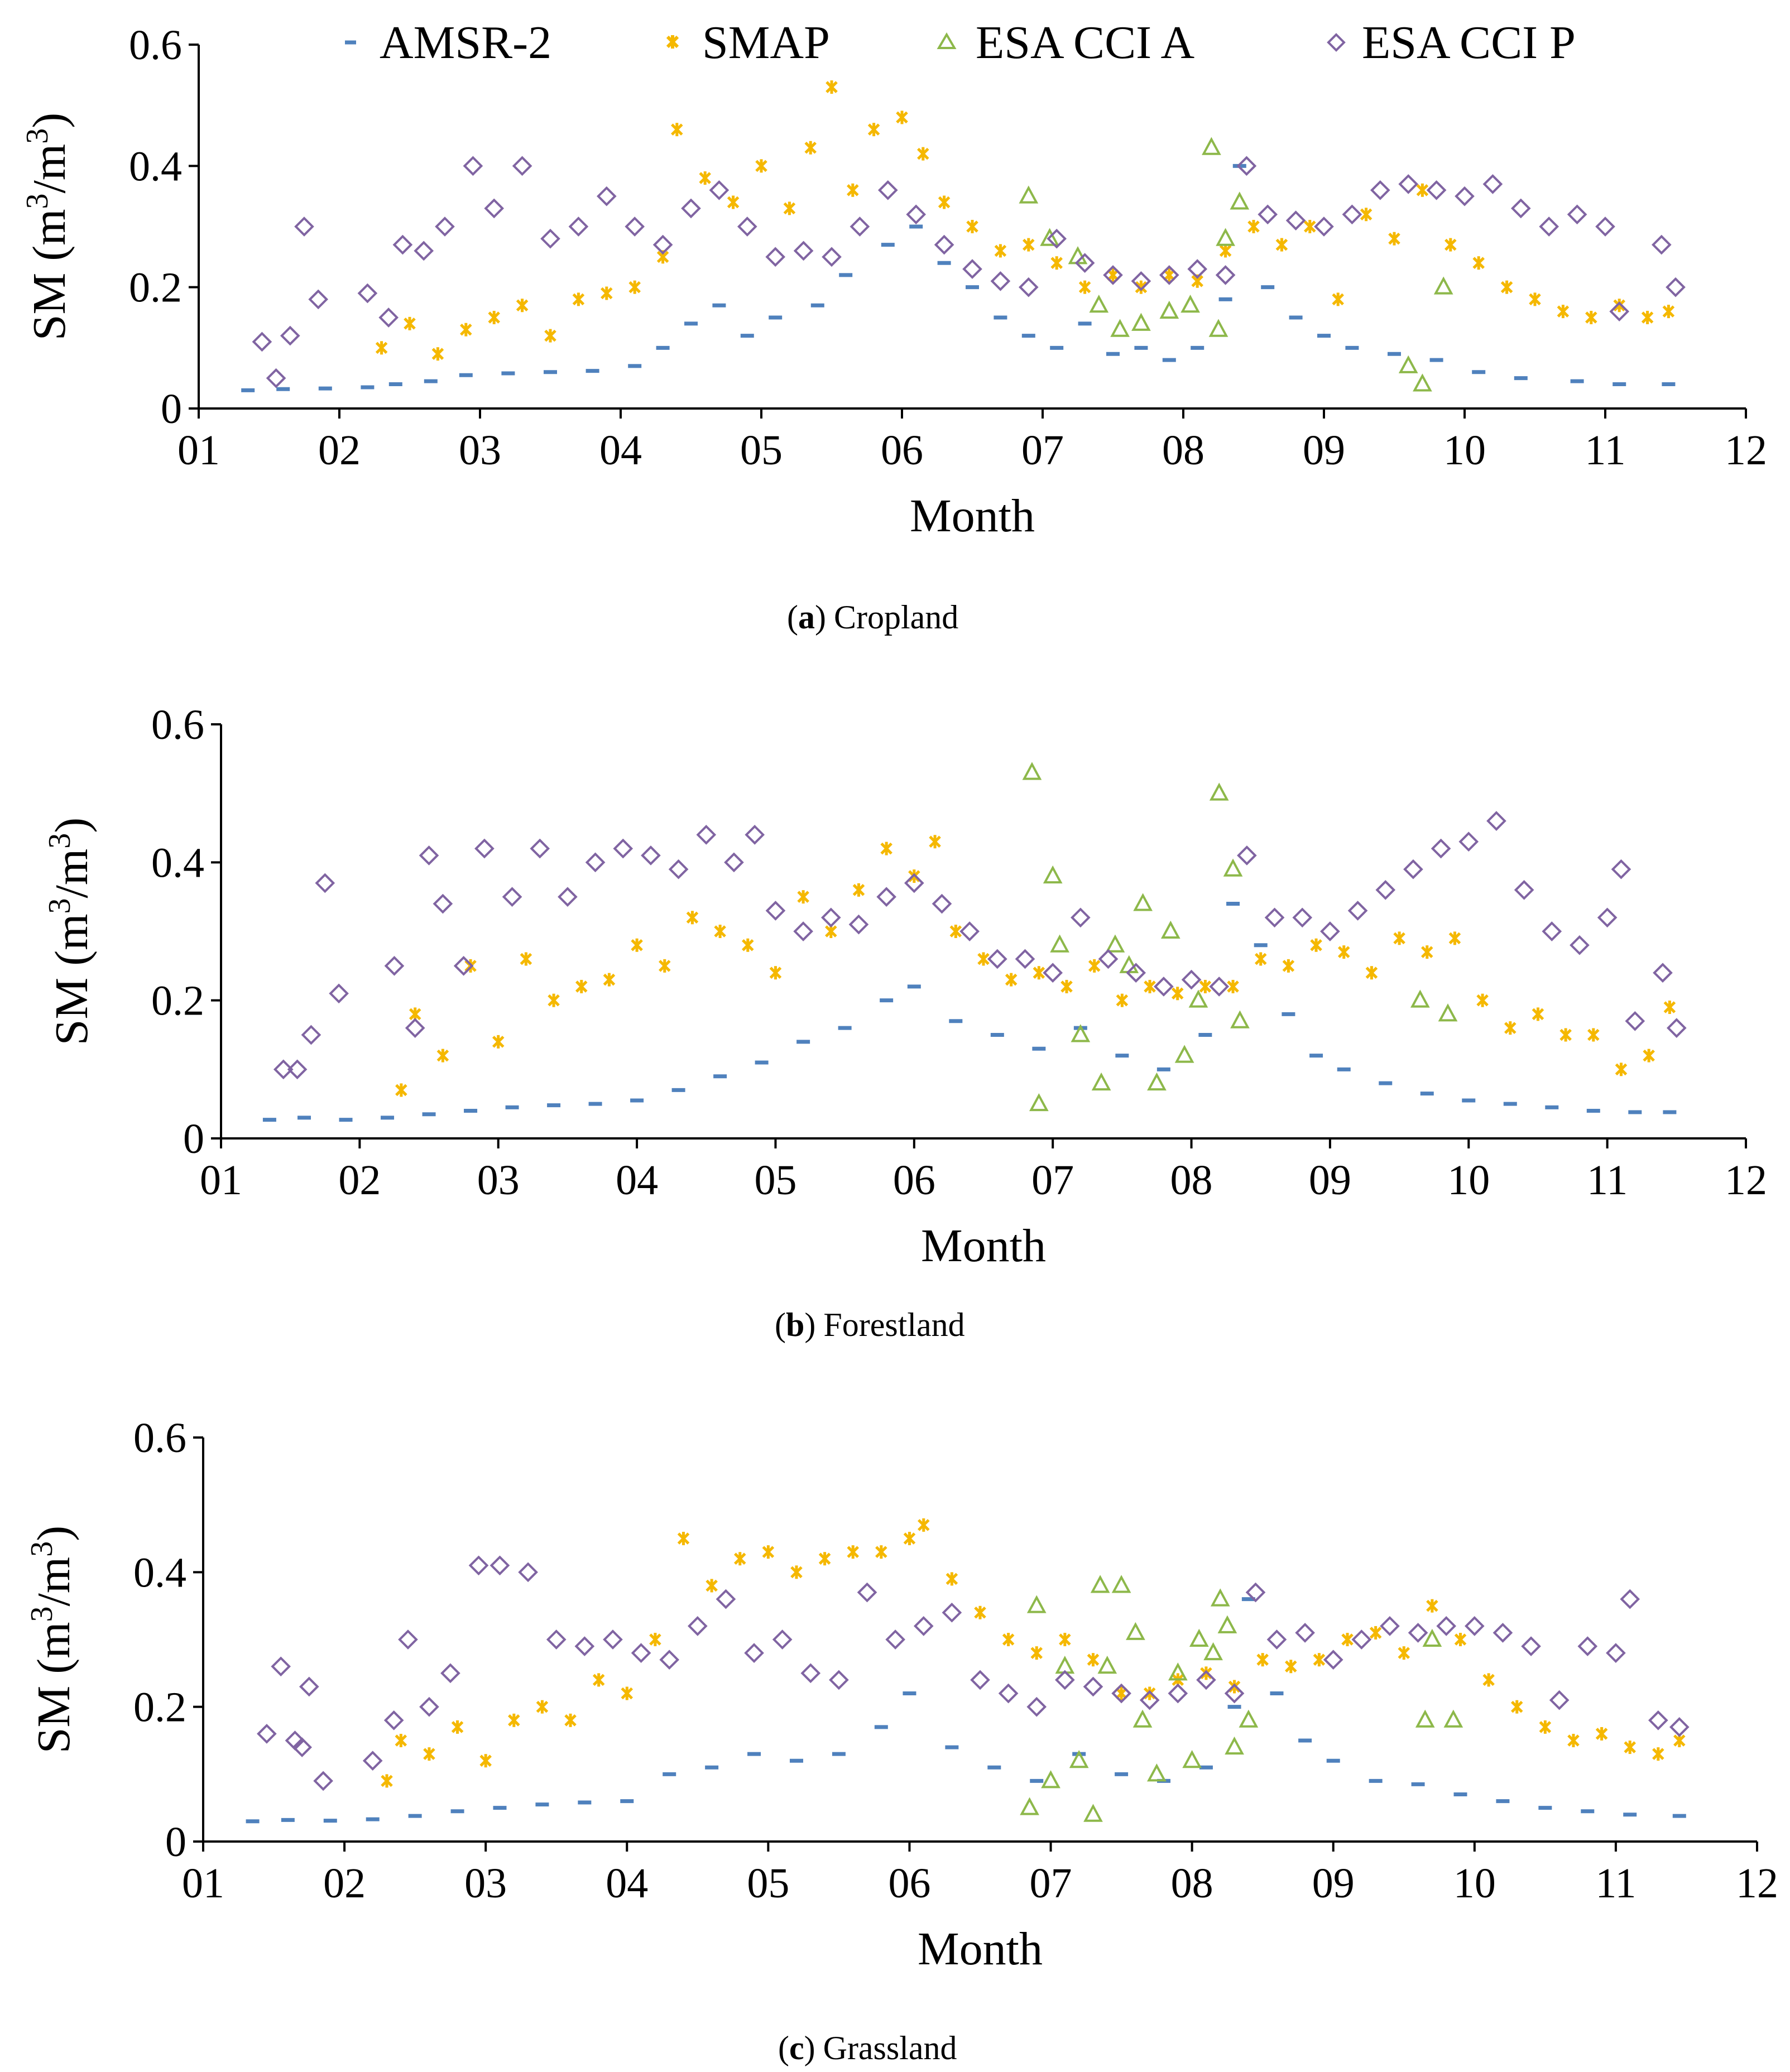 The image size is (1790, 2072). Describe the element at coordinates (1192, 1884) in the screenshot. I see `x-tick-label: 08` at that location.